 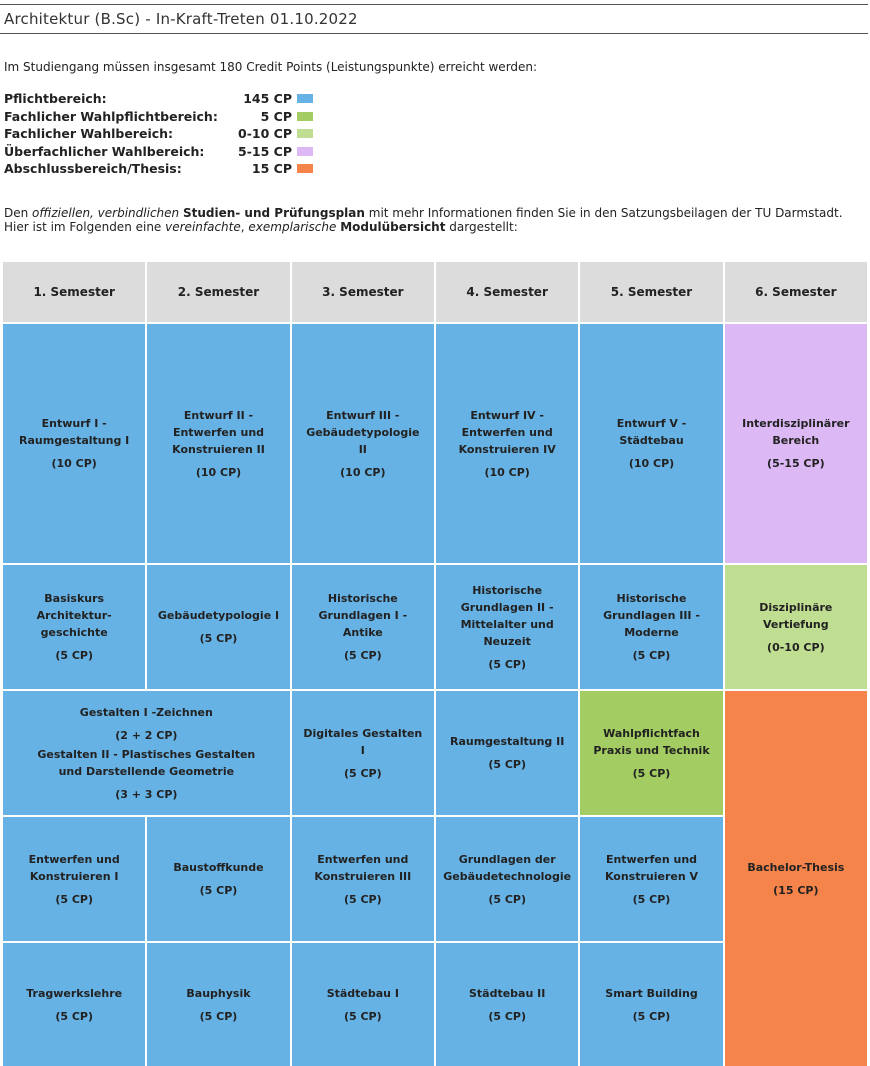 I want to click on legend-label: Abschlussbereich/Thesis:, so click(x=93, y=169).